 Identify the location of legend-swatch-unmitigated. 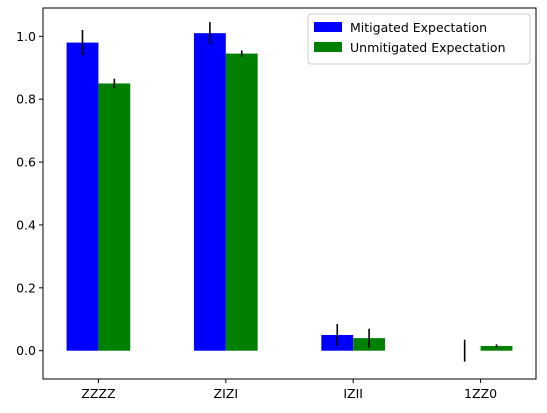
(328, 47).